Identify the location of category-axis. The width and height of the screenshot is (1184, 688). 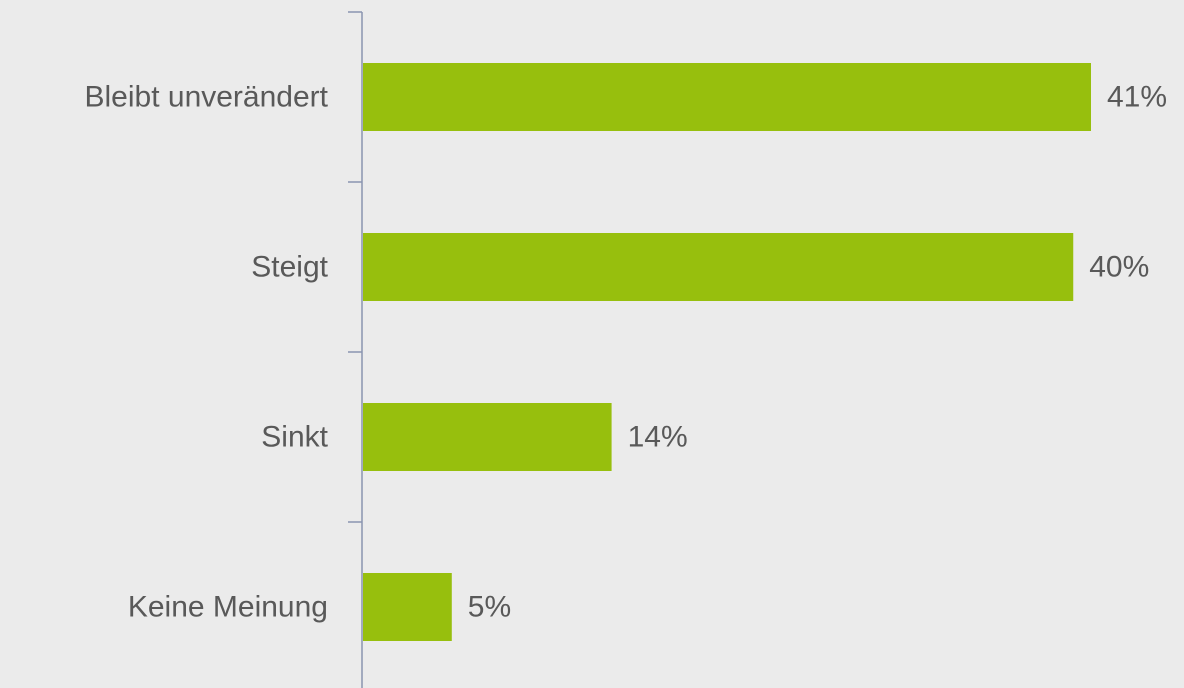
(355, 349).